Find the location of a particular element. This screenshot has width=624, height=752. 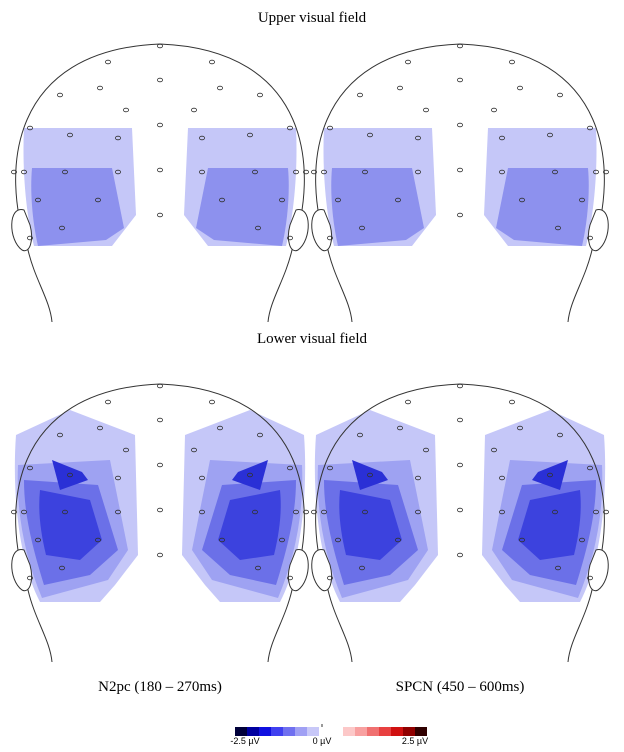

colorbar-min-label: -2.5 µV is located at coordinates (244, 741).